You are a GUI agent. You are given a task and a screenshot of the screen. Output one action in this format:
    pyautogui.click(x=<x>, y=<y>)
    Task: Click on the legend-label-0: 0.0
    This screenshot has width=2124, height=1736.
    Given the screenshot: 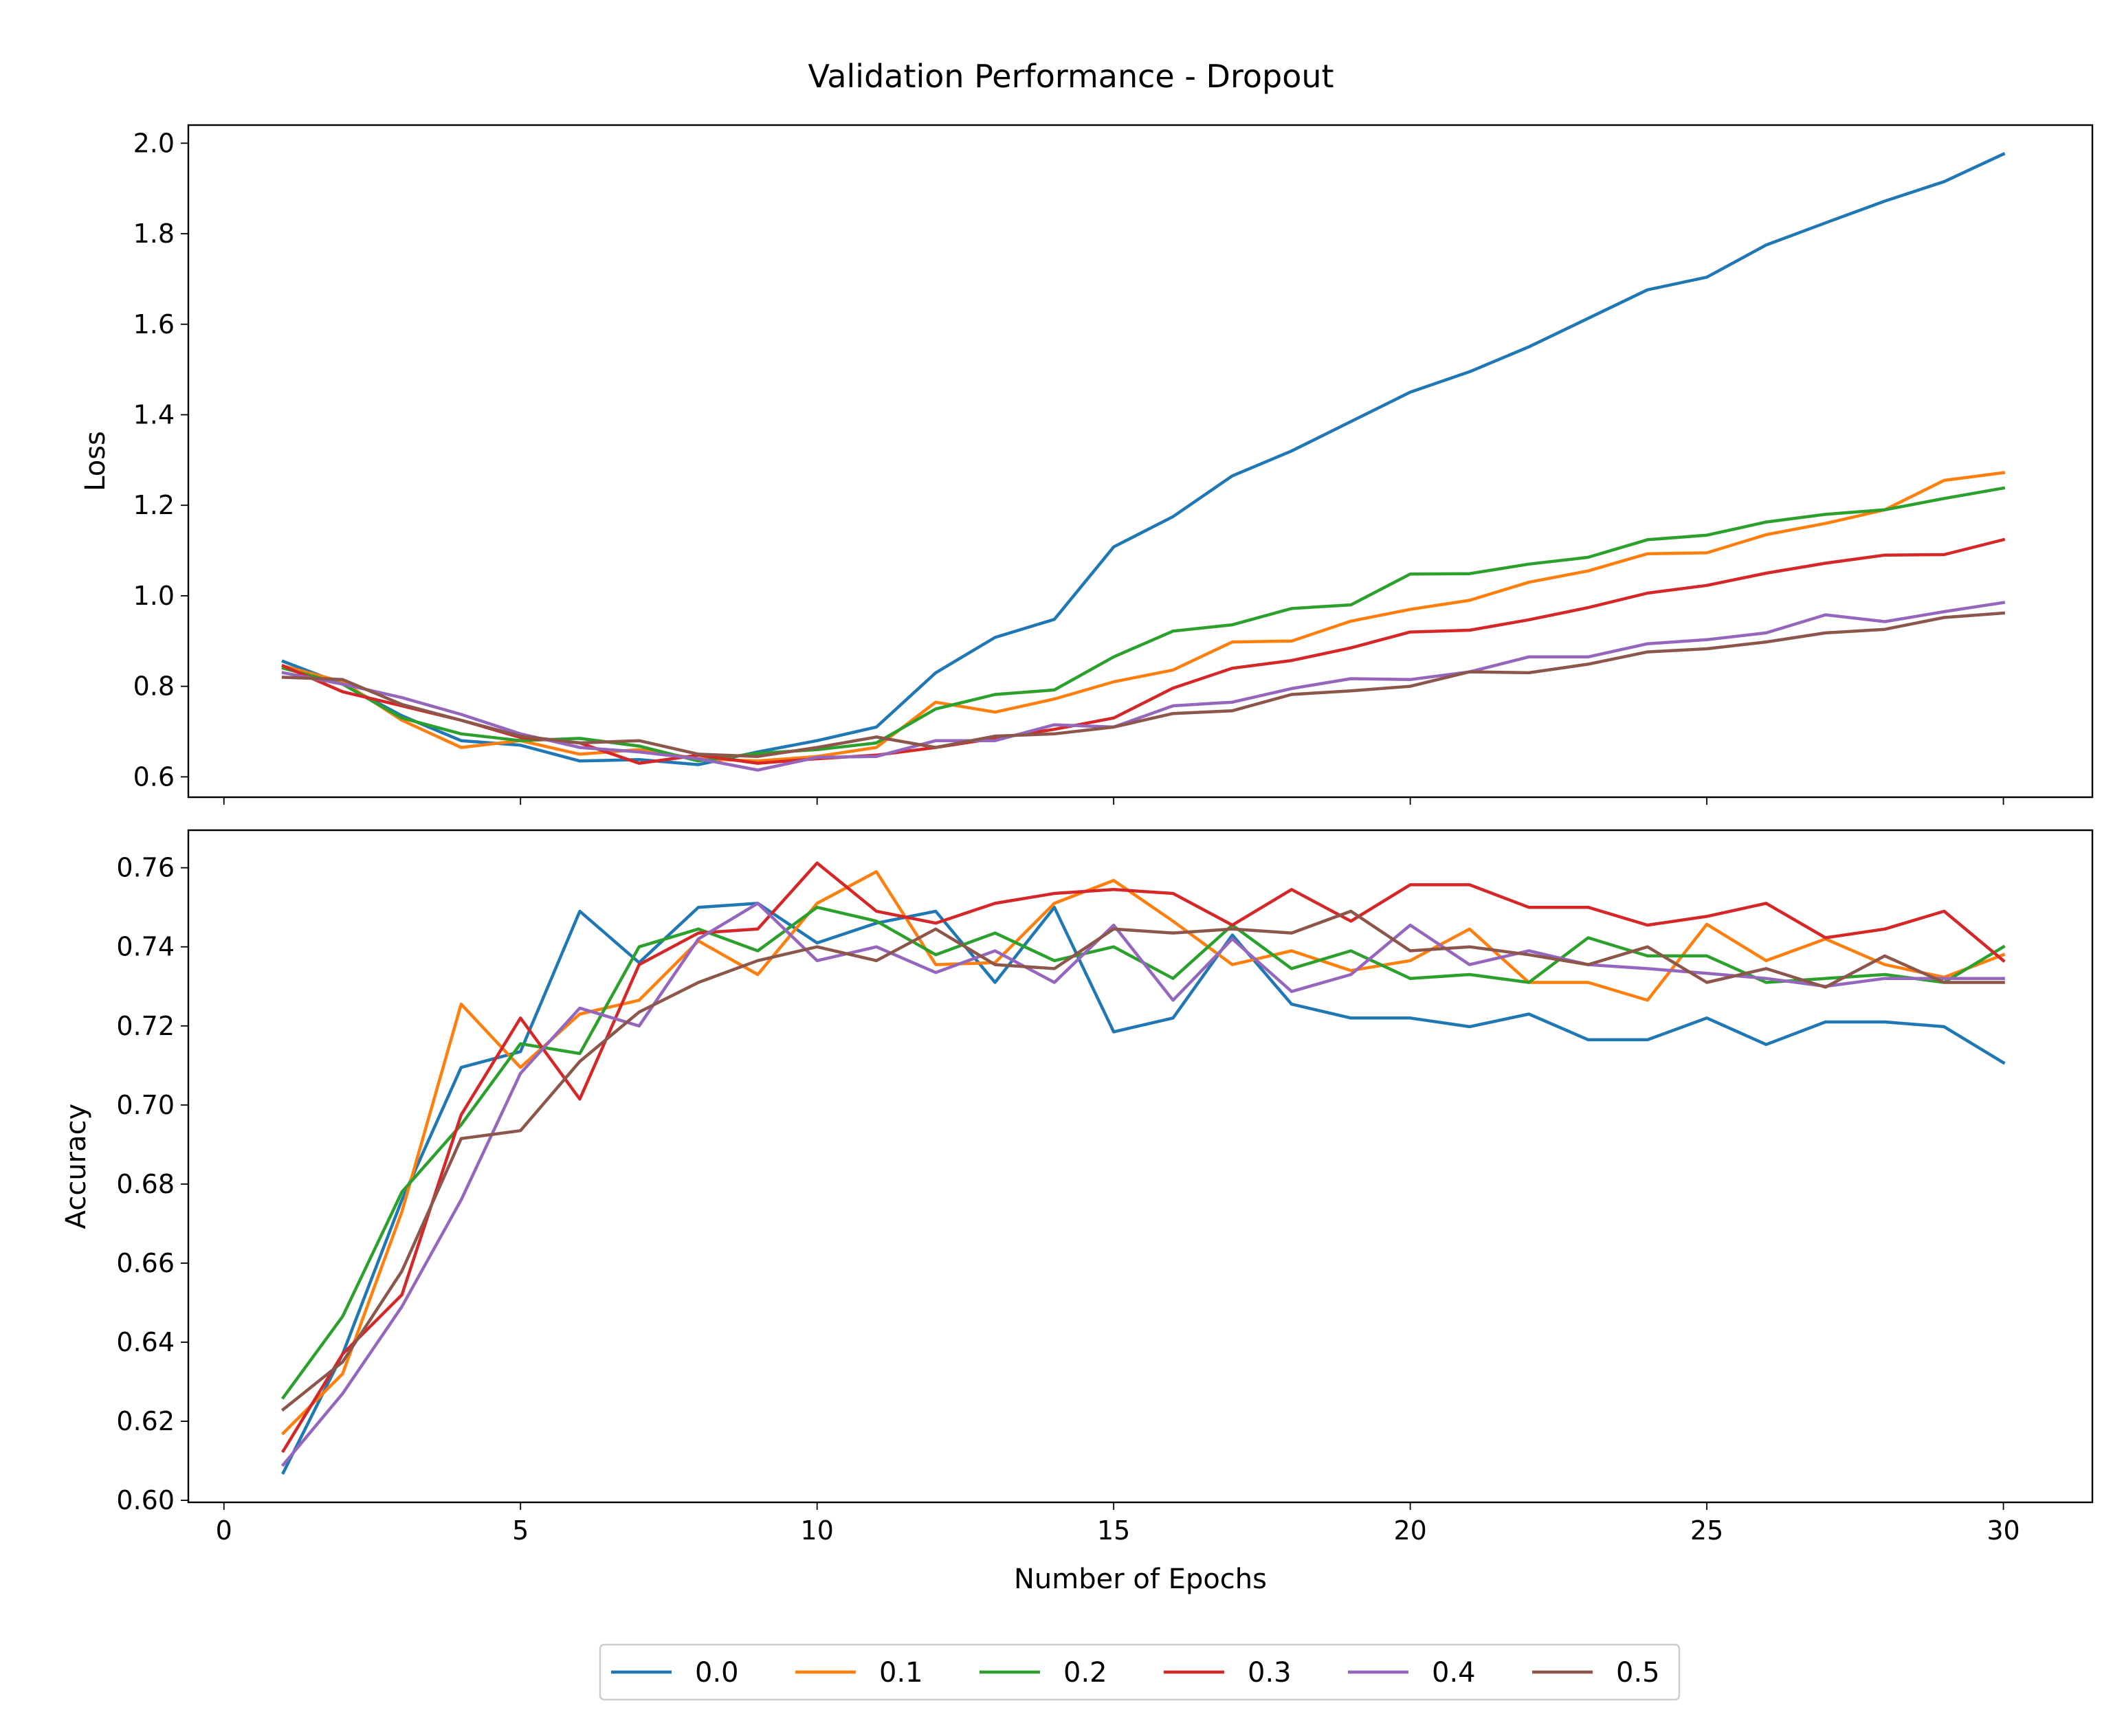 What is the action you would take?
    pyautogui.click(x=717, y=1673)
    